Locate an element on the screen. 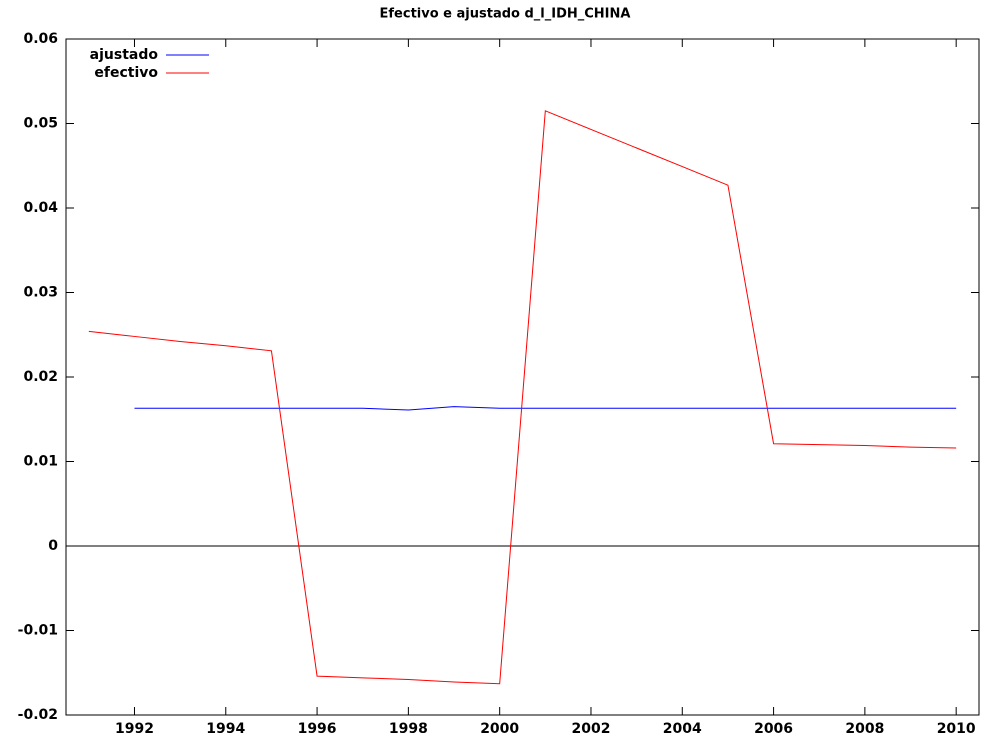 Image resolution: width=989 pixels, height=738 pixels. y-tick-label: 0 is located at coordinates (53, 546).